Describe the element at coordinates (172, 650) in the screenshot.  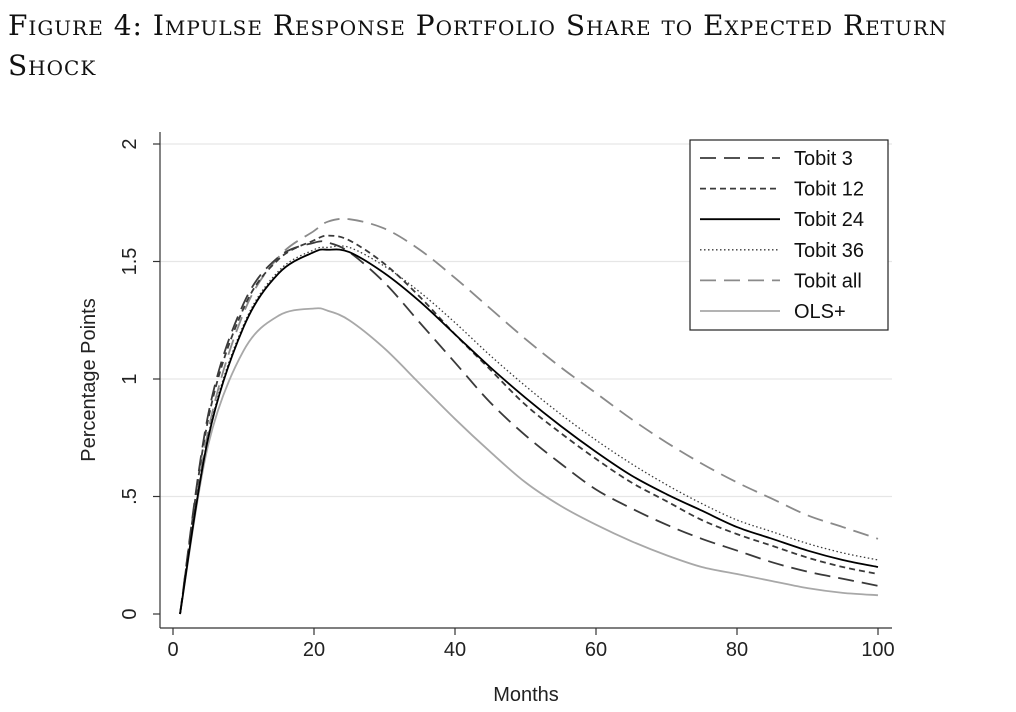
I see `x-tick-label-0: 0` at that location.